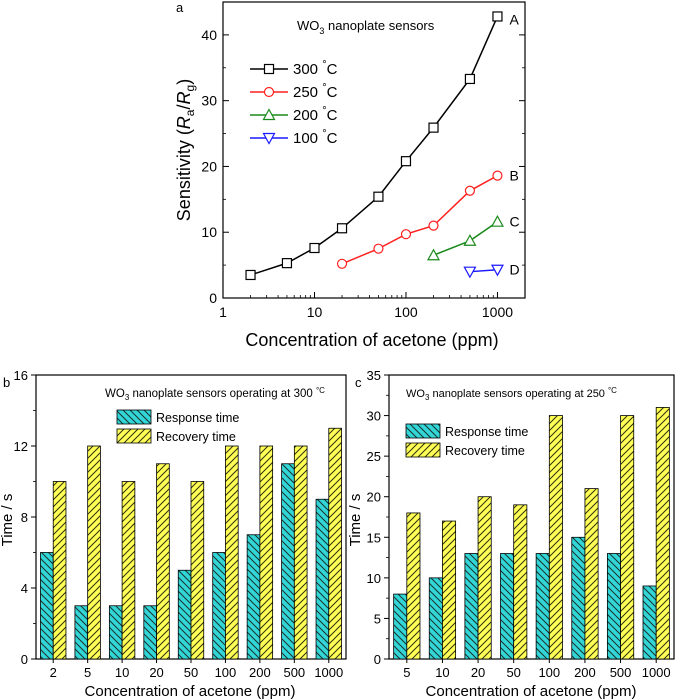 The image size is (678, 700). Describe the element at coordinates (377, 618) in the screenshot. I see `ytick-label: 5` at that location.